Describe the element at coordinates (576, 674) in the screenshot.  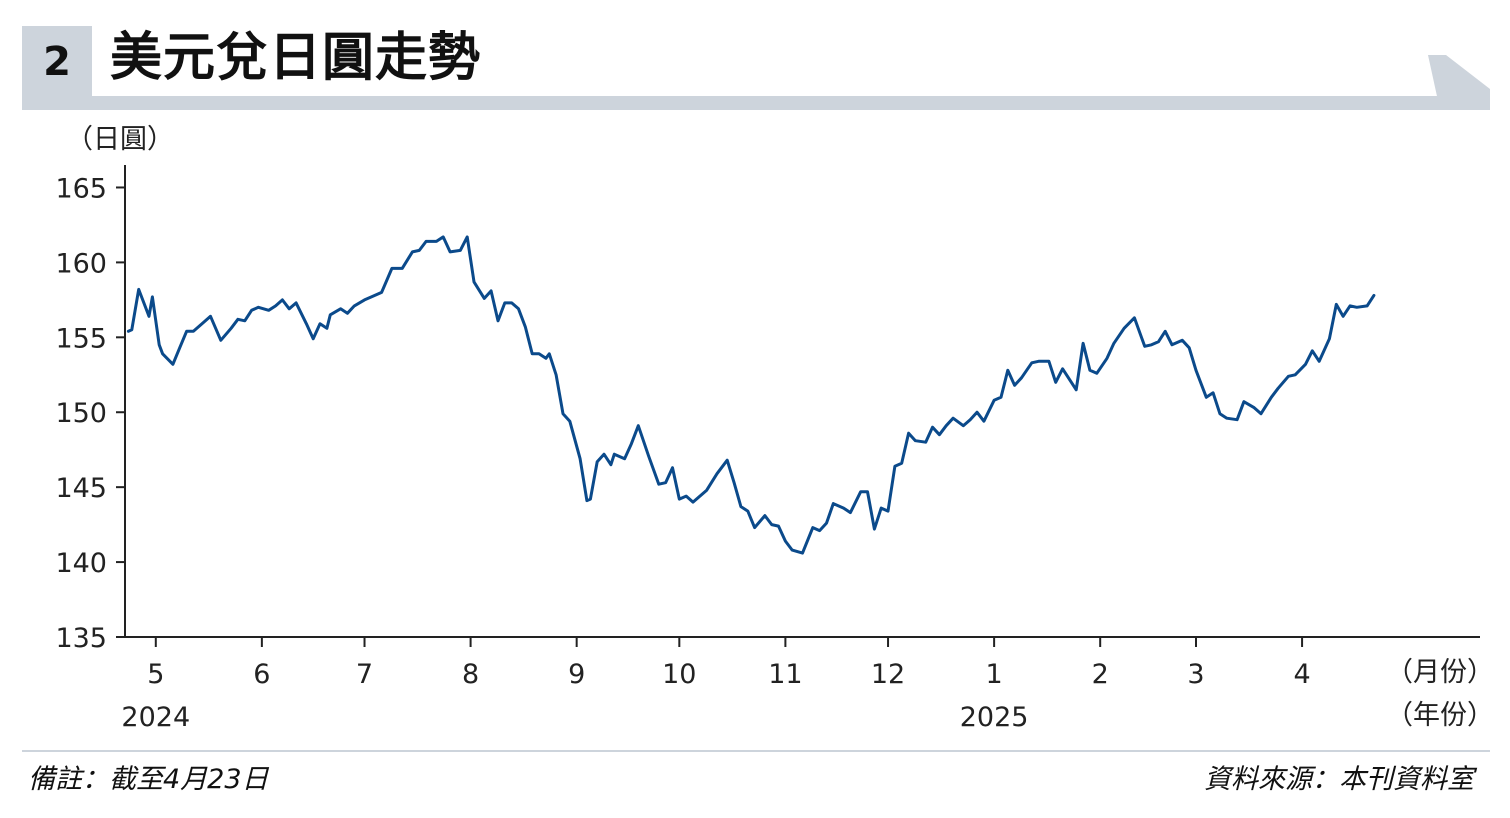
I see `x-tick-label: 9` at that location.